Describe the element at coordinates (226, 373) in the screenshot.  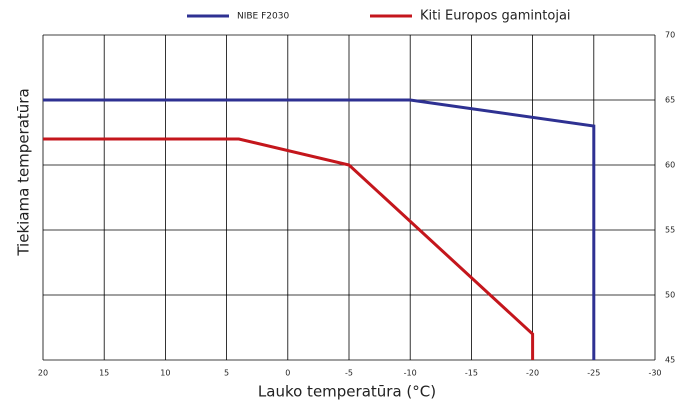
I see `x-tick-label: 5` at that location.